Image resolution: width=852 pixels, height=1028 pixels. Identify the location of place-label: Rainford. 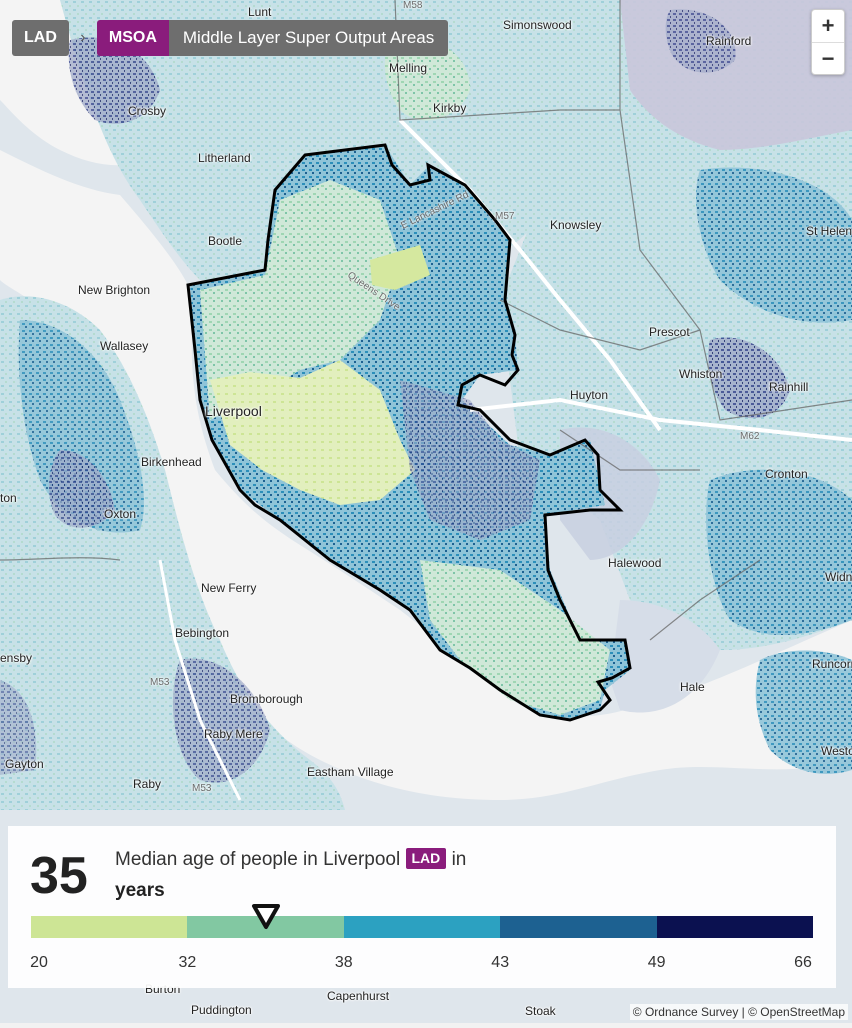
(729, 41).